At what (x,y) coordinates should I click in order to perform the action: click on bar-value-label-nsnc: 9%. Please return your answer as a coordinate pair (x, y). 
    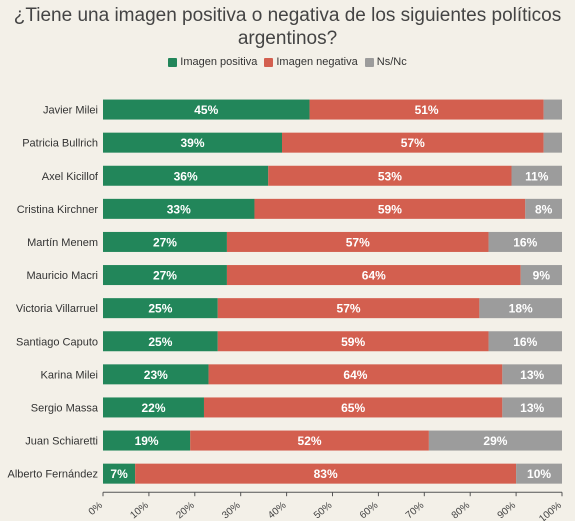
    Looking at the image, I should click on (542, 276).